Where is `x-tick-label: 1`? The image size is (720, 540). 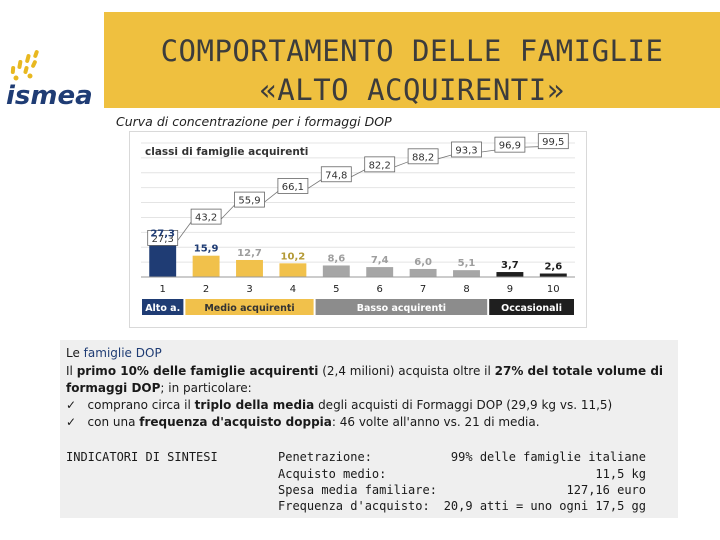 x-tick-label: 1 is located at coordinates (163, 289).